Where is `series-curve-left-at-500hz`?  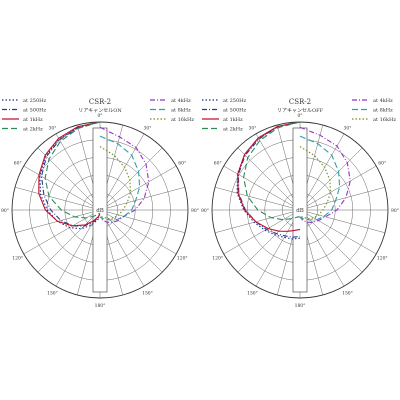 series-curve-left-at-500hz is located at coordinates (70, 174).